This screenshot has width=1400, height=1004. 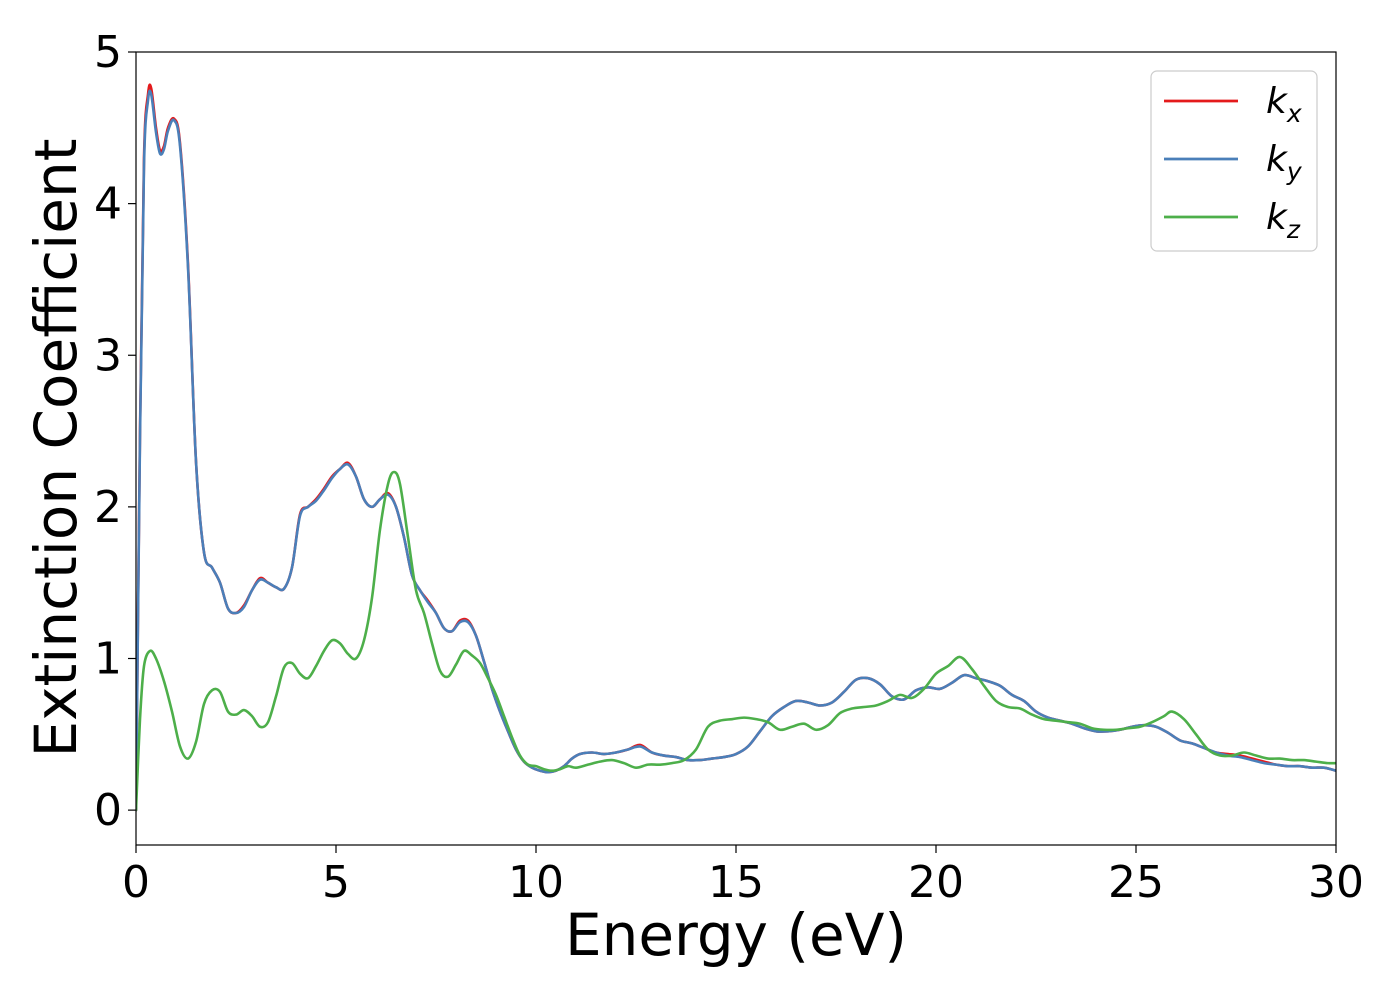 I want to click on y-axis: 0 1 2 3 4 5, so click(x=115, y=431).